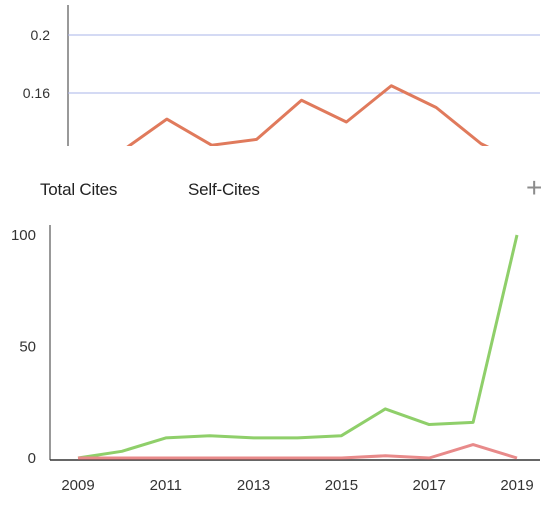 The width and height of the screenshot is (549, 508). I want to click on chart-legend: Total Cites Self-Cites, so click(274, 195).